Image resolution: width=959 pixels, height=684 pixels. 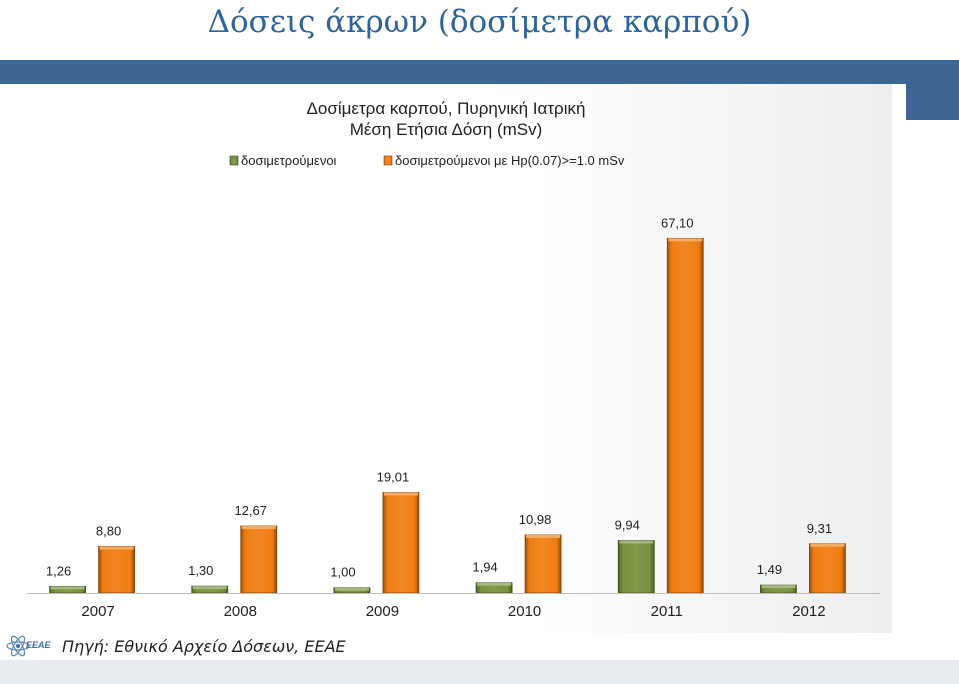 I want to click on slide-title: Δόσεις άκρων (δοσίμετρα καρπού), so click(x=479, y=22).